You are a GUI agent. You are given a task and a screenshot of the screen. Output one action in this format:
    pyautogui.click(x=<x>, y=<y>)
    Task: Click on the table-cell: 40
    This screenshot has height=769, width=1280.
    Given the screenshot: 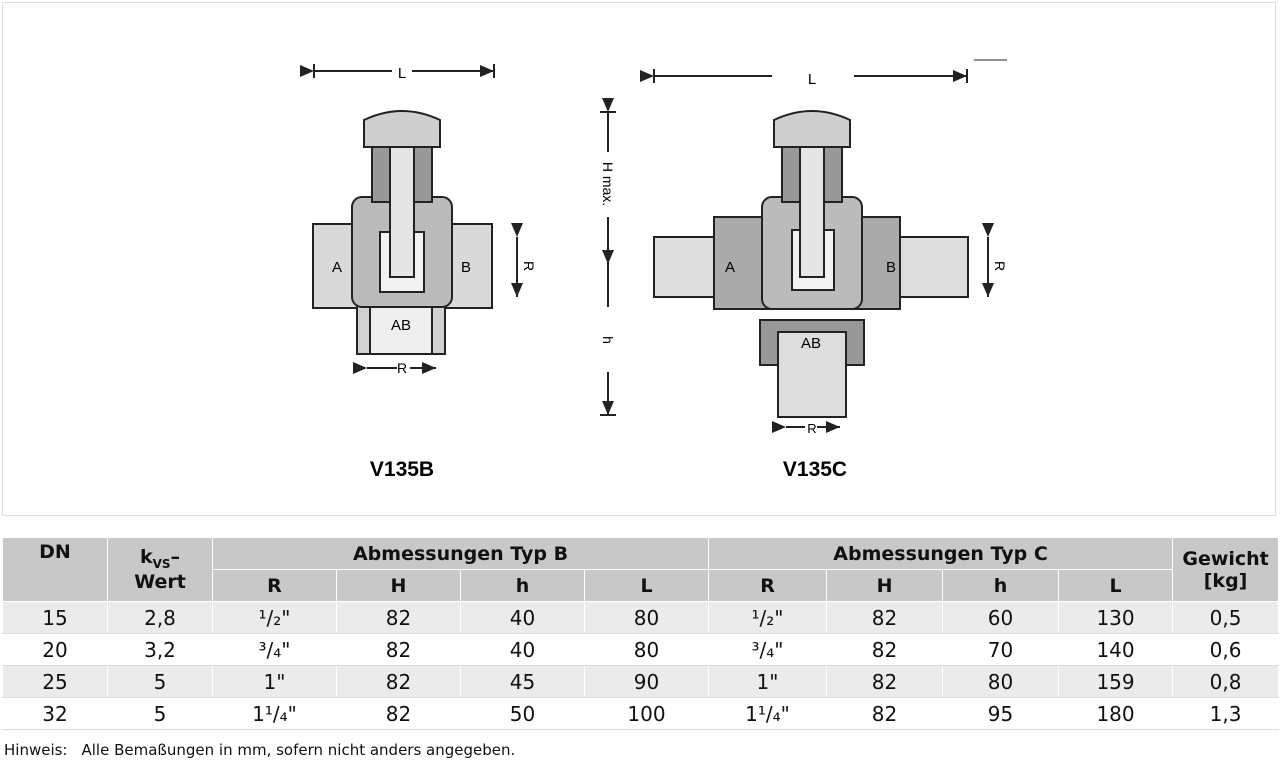 What is the action you would take?
    pyautogui.click(x=522, y=617)
    